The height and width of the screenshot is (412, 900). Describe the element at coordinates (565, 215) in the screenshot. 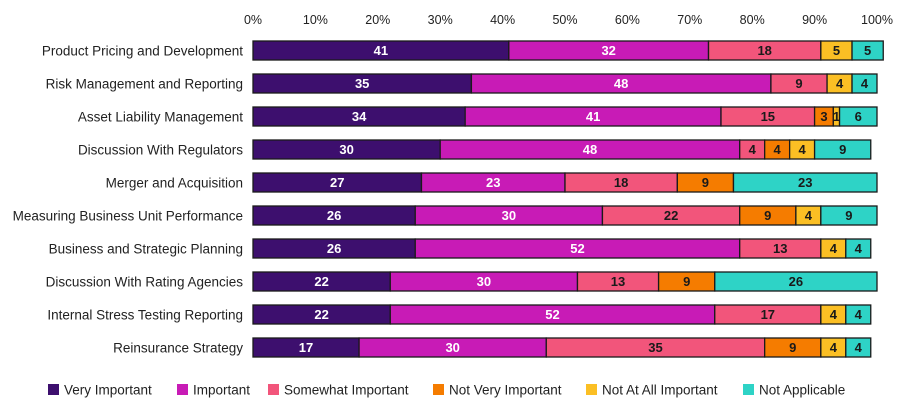

I see `bar-row: 26 30 22 9 4 9` at that location.